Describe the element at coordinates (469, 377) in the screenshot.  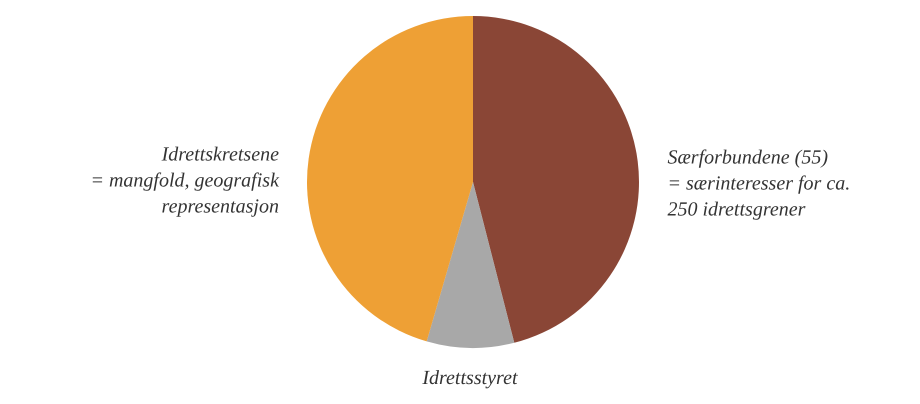
I see `slice-label: Idrettsstyret` at that location.